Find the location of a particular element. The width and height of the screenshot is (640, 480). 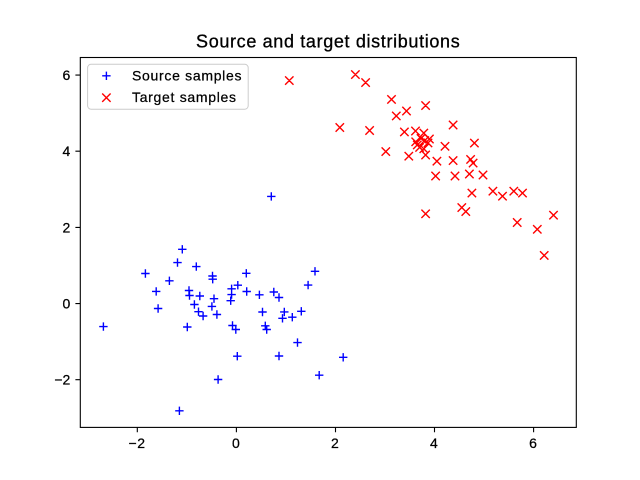

svg-text: Target samples is located at coordinates (184, 97).